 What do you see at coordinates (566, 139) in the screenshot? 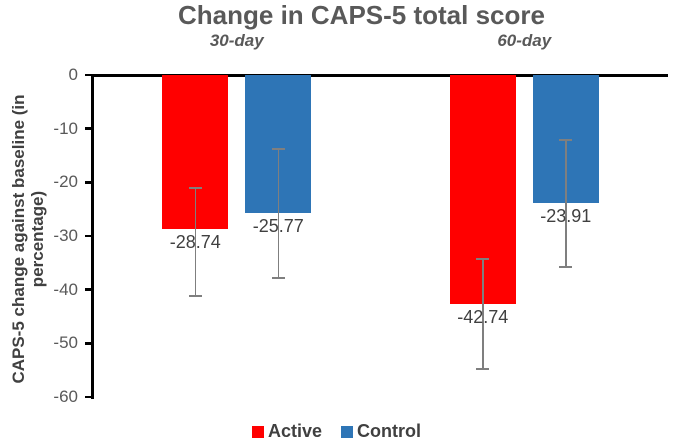
I see `error-bar-cap-top-control-60-day` at bounding box center [566, 139].